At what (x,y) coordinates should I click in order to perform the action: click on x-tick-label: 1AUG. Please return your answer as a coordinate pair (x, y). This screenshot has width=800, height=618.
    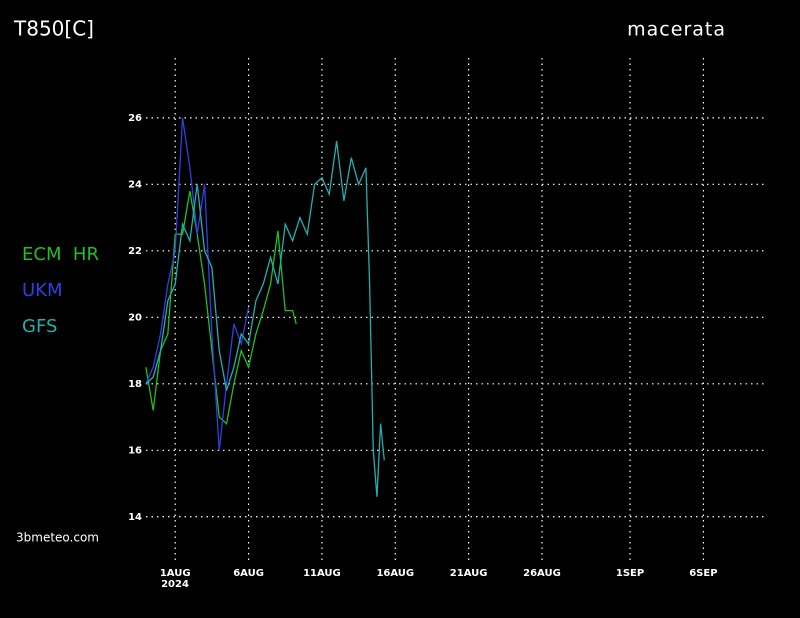
    Looking at the image, I should click on (175, 573).